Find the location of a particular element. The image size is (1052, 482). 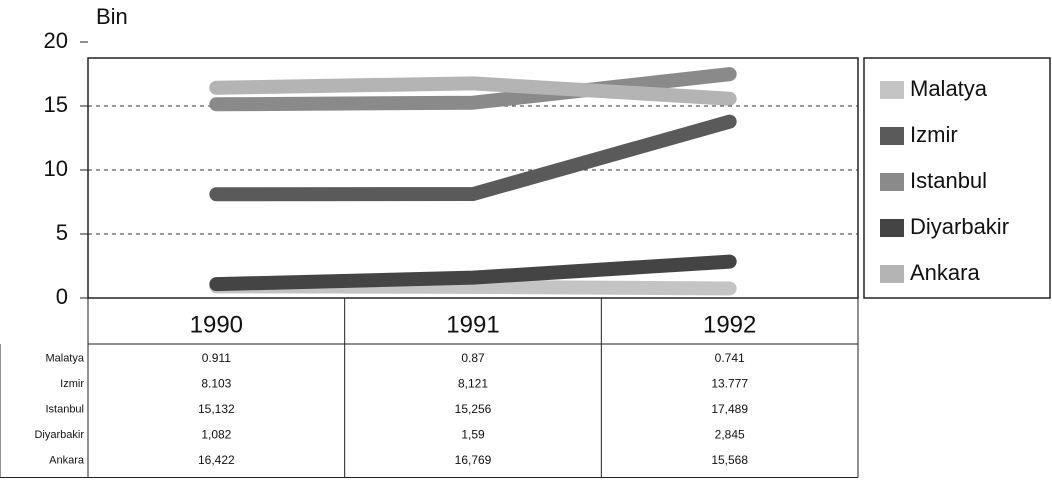

table-row-label: Malatya is located at coordinates (64, 359).